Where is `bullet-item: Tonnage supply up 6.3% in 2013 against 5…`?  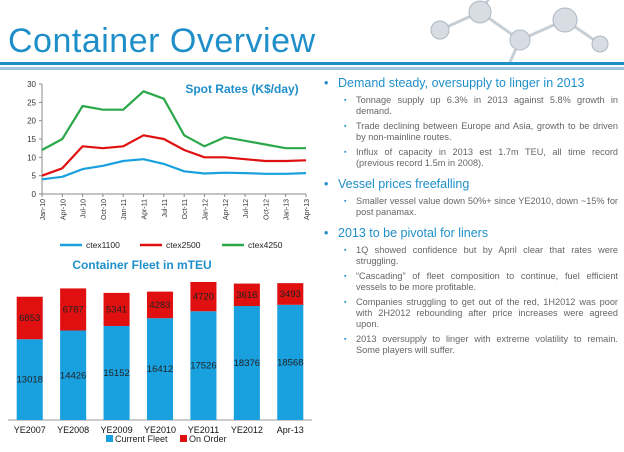
bullet-item: Tonnage supply up 6.3% in 2013 against 5… is located at coordinates (481, 106).